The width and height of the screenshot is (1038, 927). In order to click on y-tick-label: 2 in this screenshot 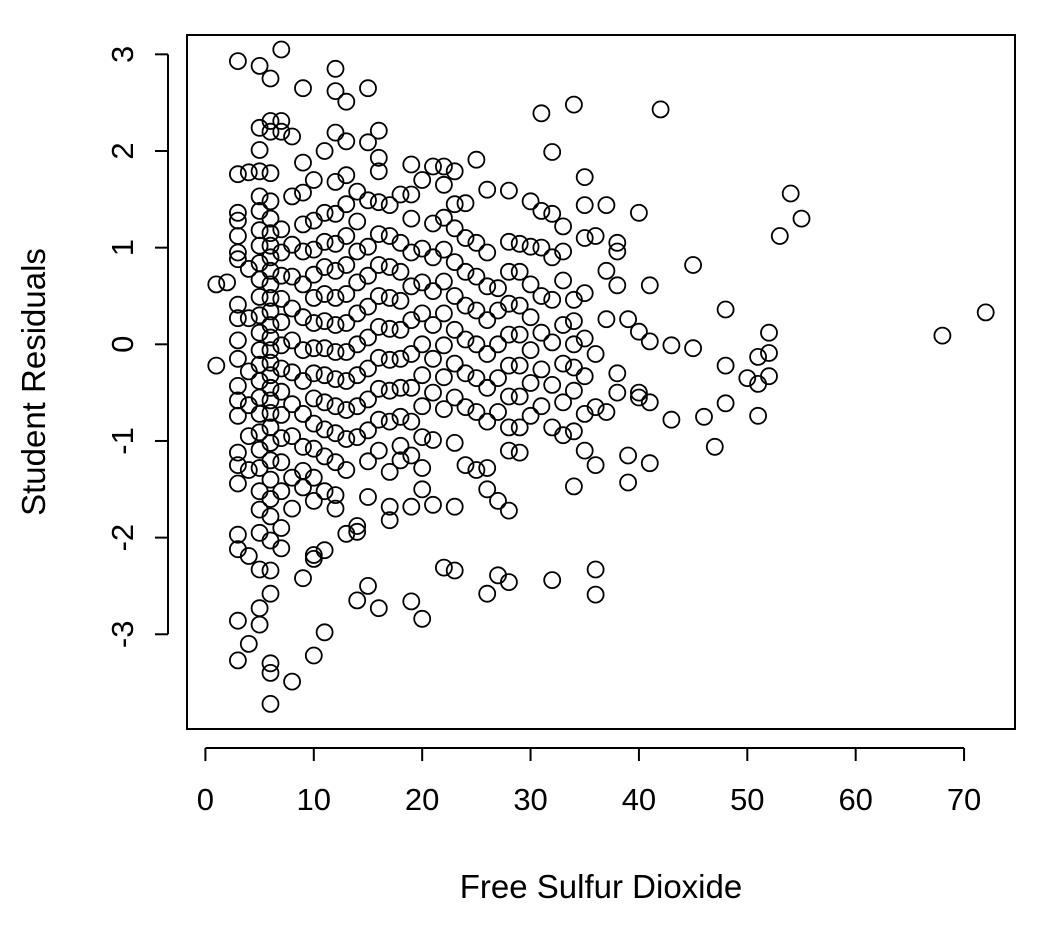, I will do `click(122, 150)`.